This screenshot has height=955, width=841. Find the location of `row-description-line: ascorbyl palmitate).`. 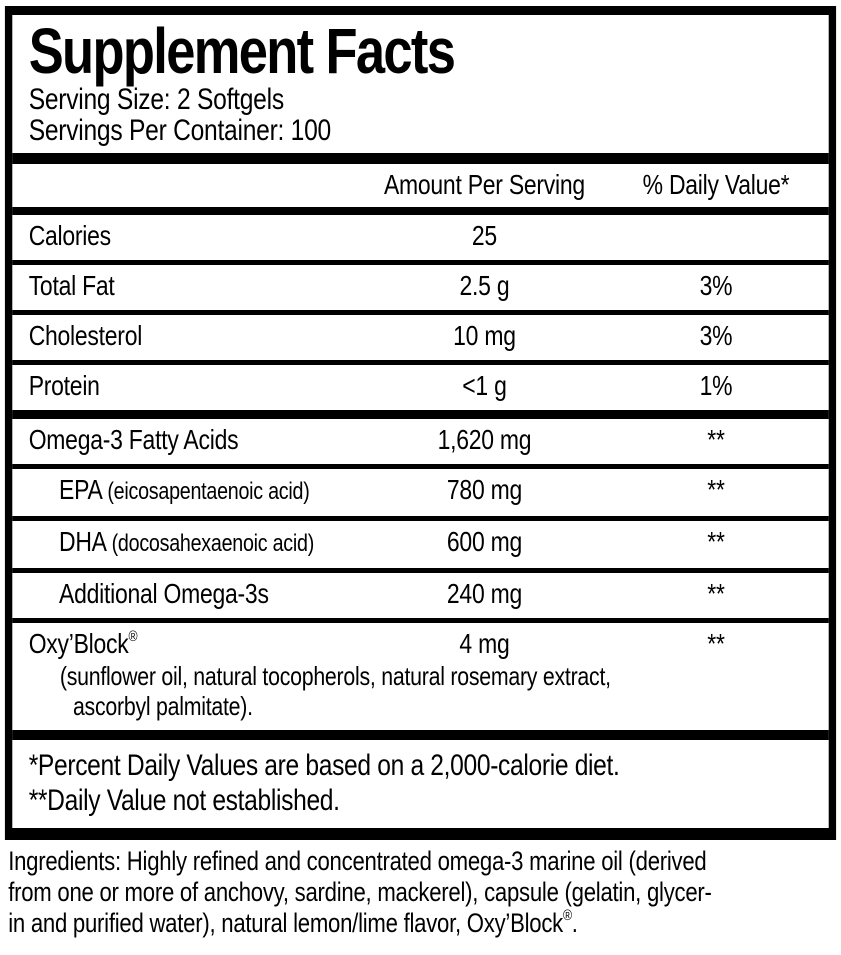

row-description-line: ascorbyl palmitate). is located at coordinates (162, 706).